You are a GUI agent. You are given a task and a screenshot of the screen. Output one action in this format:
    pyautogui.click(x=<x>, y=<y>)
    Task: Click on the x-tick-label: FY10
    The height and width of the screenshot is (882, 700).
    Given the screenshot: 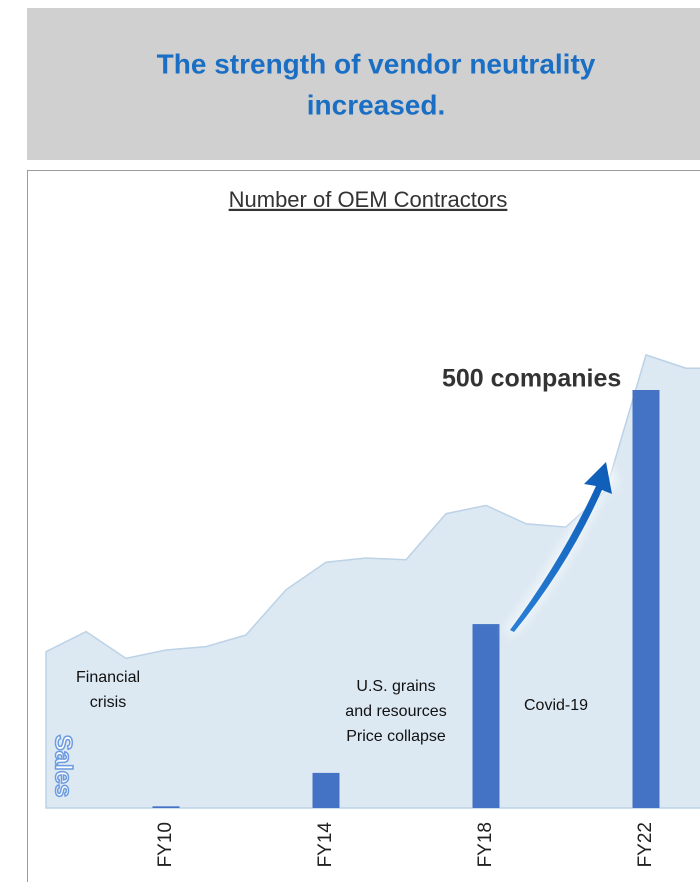 What is the action you would take?
    pyautogui.click(x=165, y=844)
    